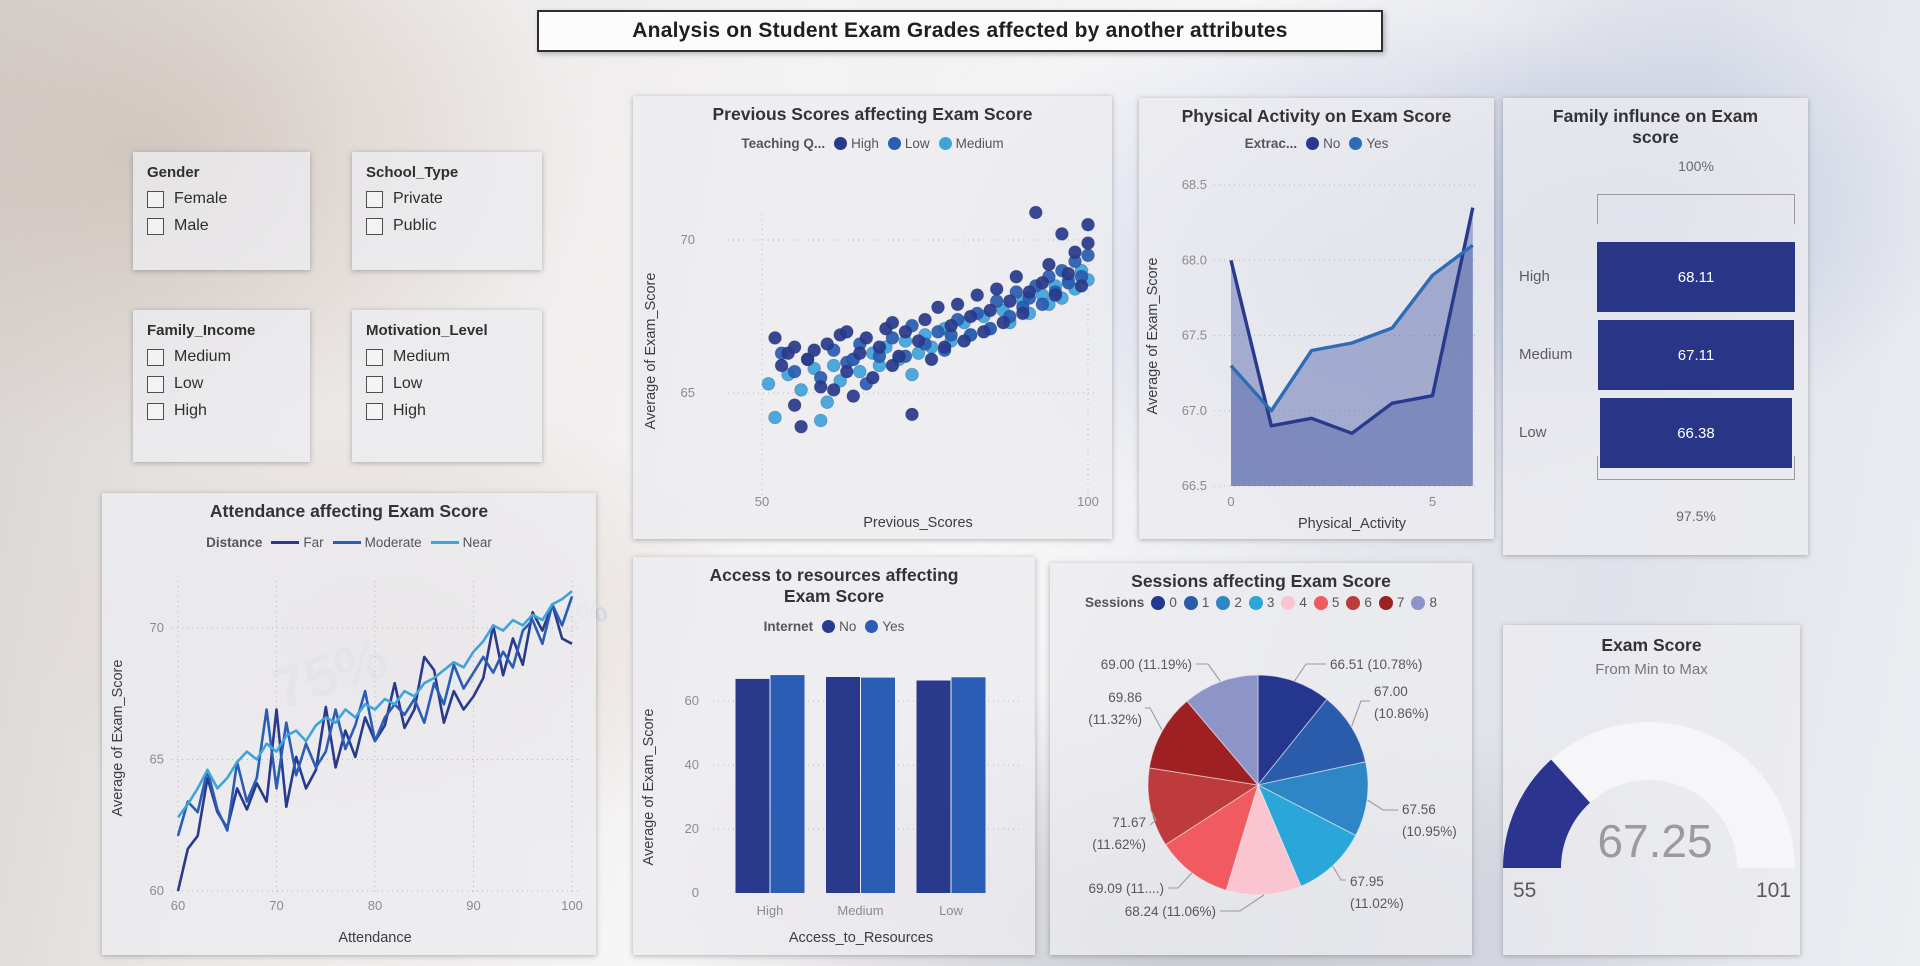 This screenshot has width=1920, height=966. Describe the element at coordinates (461, 542) in the screenshot. I see `legend-item-near: Near` at that location.